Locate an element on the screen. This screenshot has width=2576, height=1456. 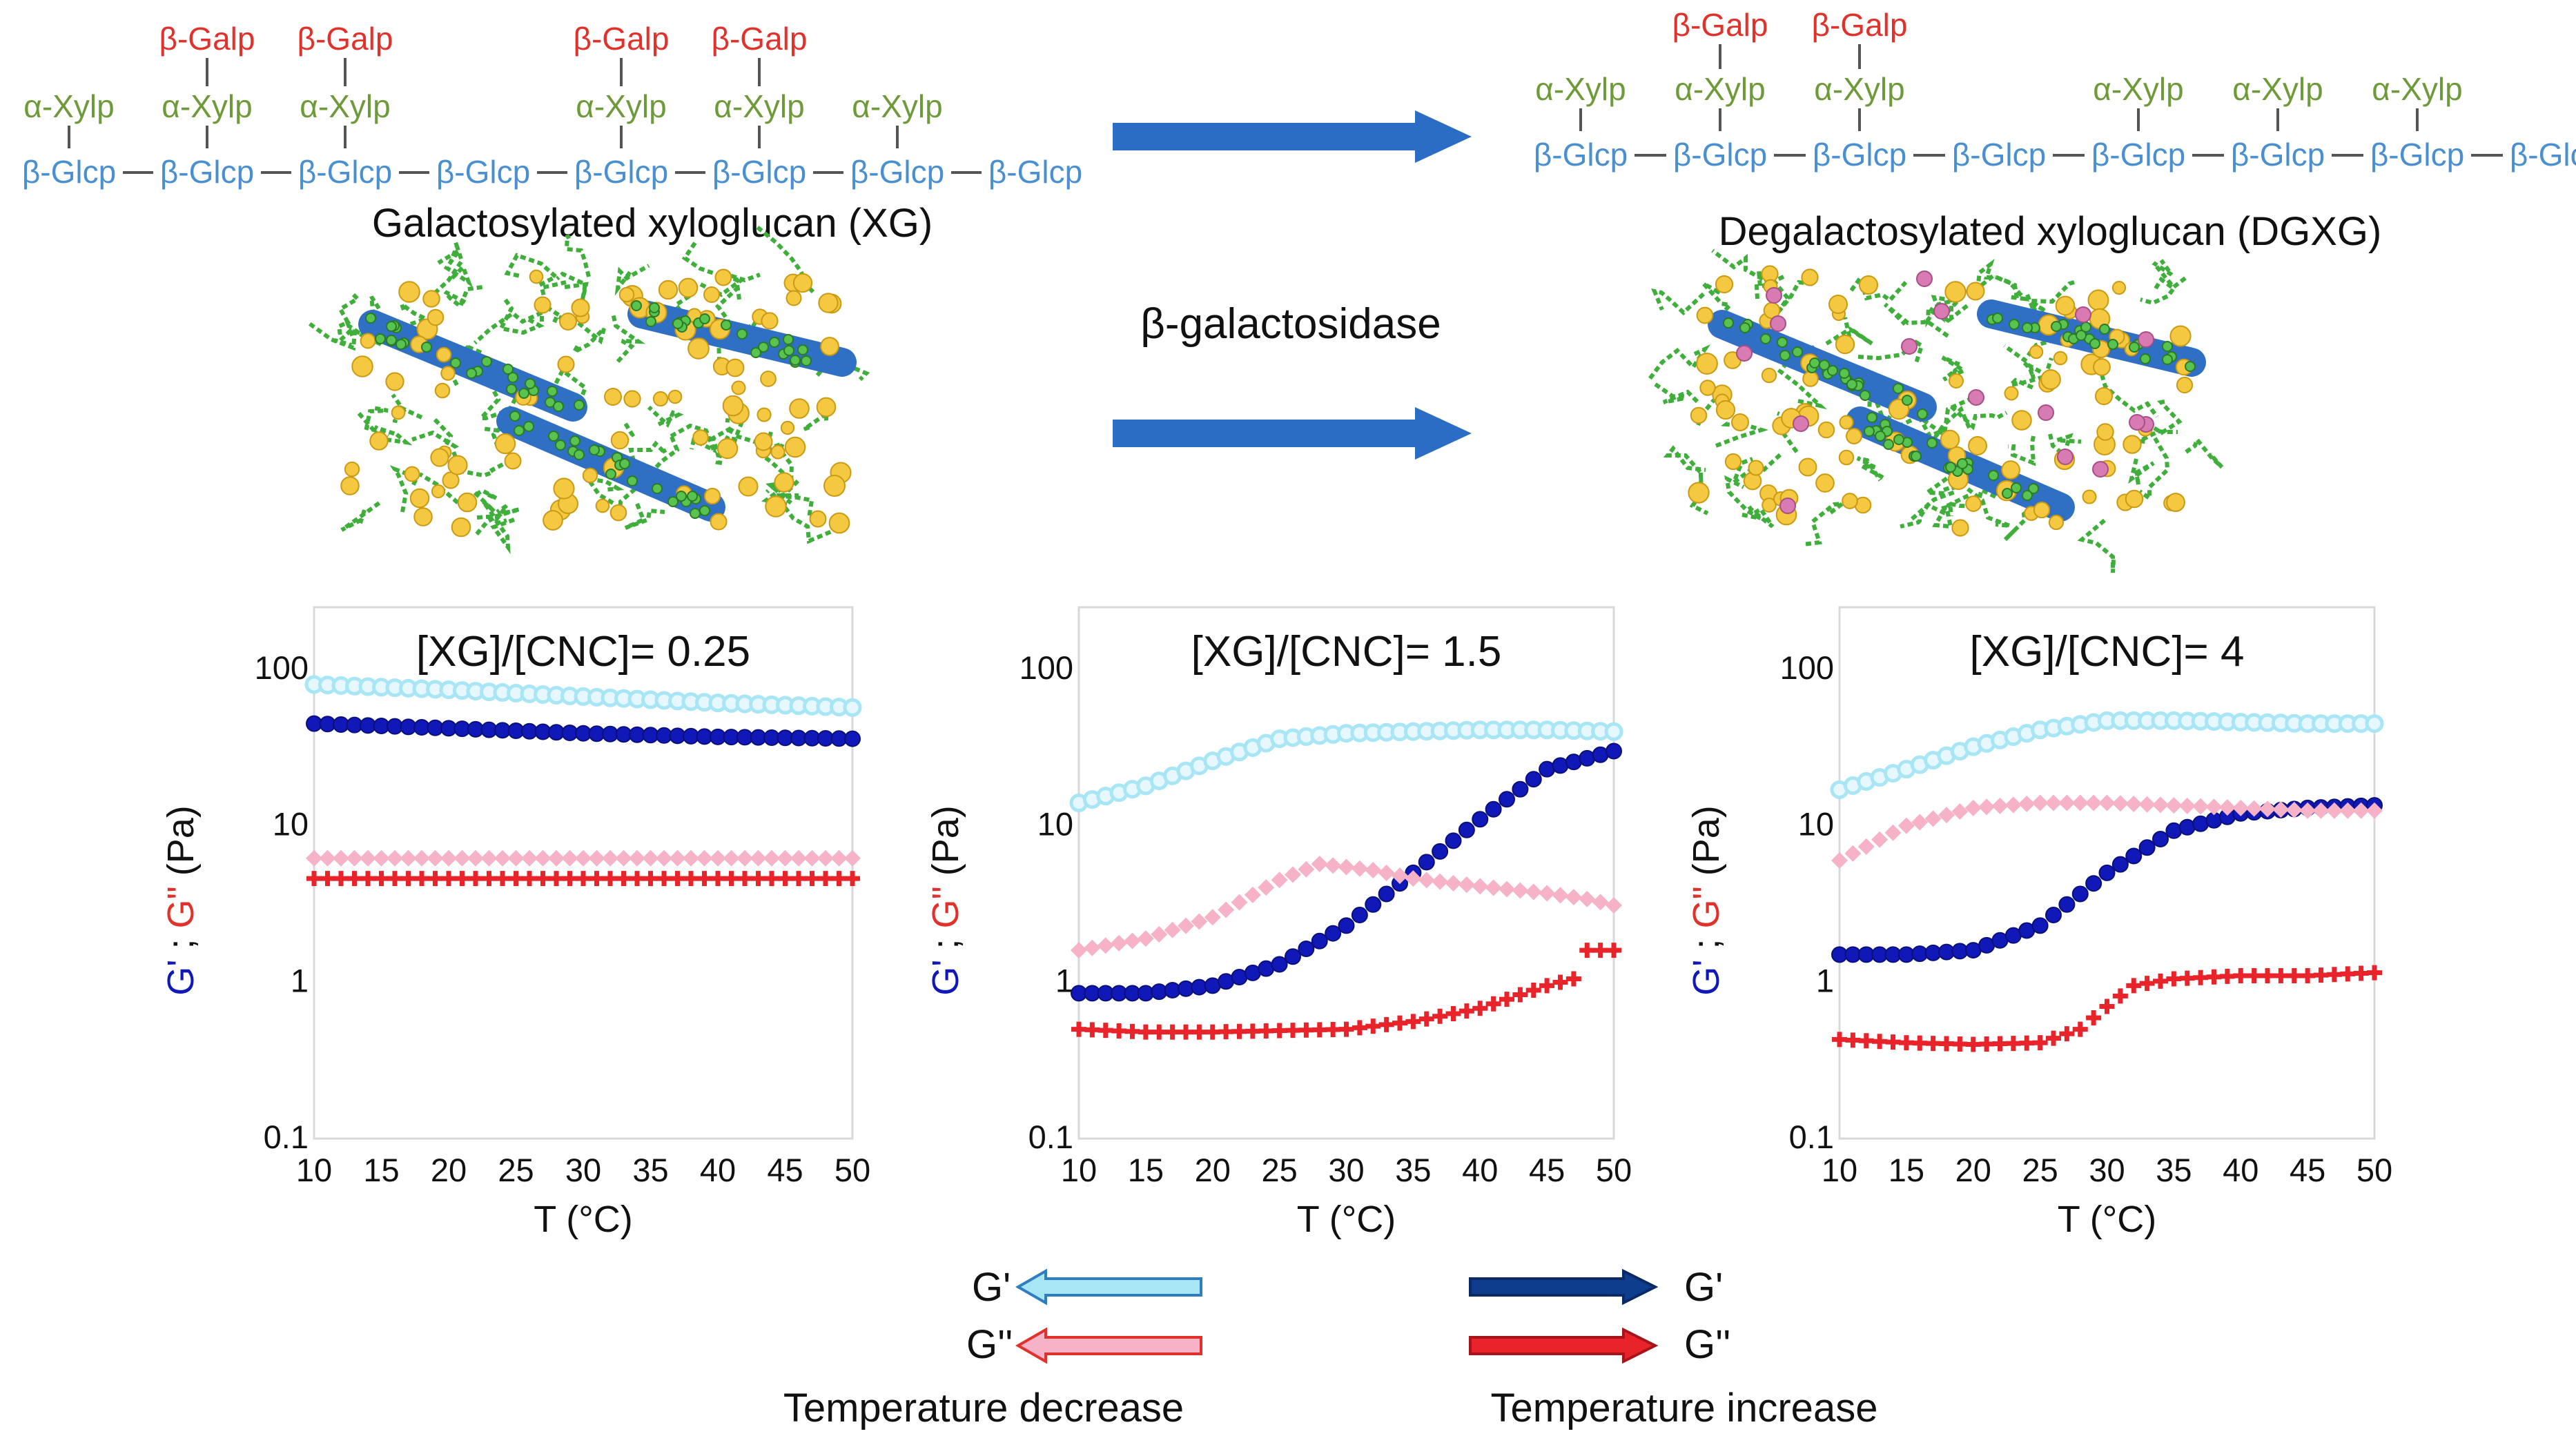
x-tick-label: 25 is located at coordinates (2040, 1170).